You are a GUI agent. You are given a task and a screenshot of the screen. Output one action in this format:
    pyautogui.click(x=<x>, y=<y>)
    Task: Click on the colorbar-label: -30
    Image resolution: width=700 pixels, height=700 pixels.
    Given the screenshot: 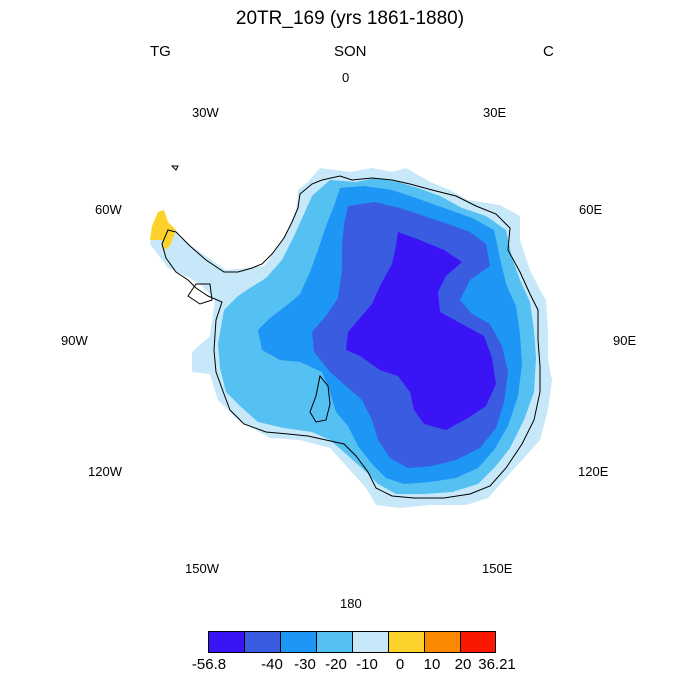 What is the action you would take?
    pyautogui.click(x=305, y=664)
    